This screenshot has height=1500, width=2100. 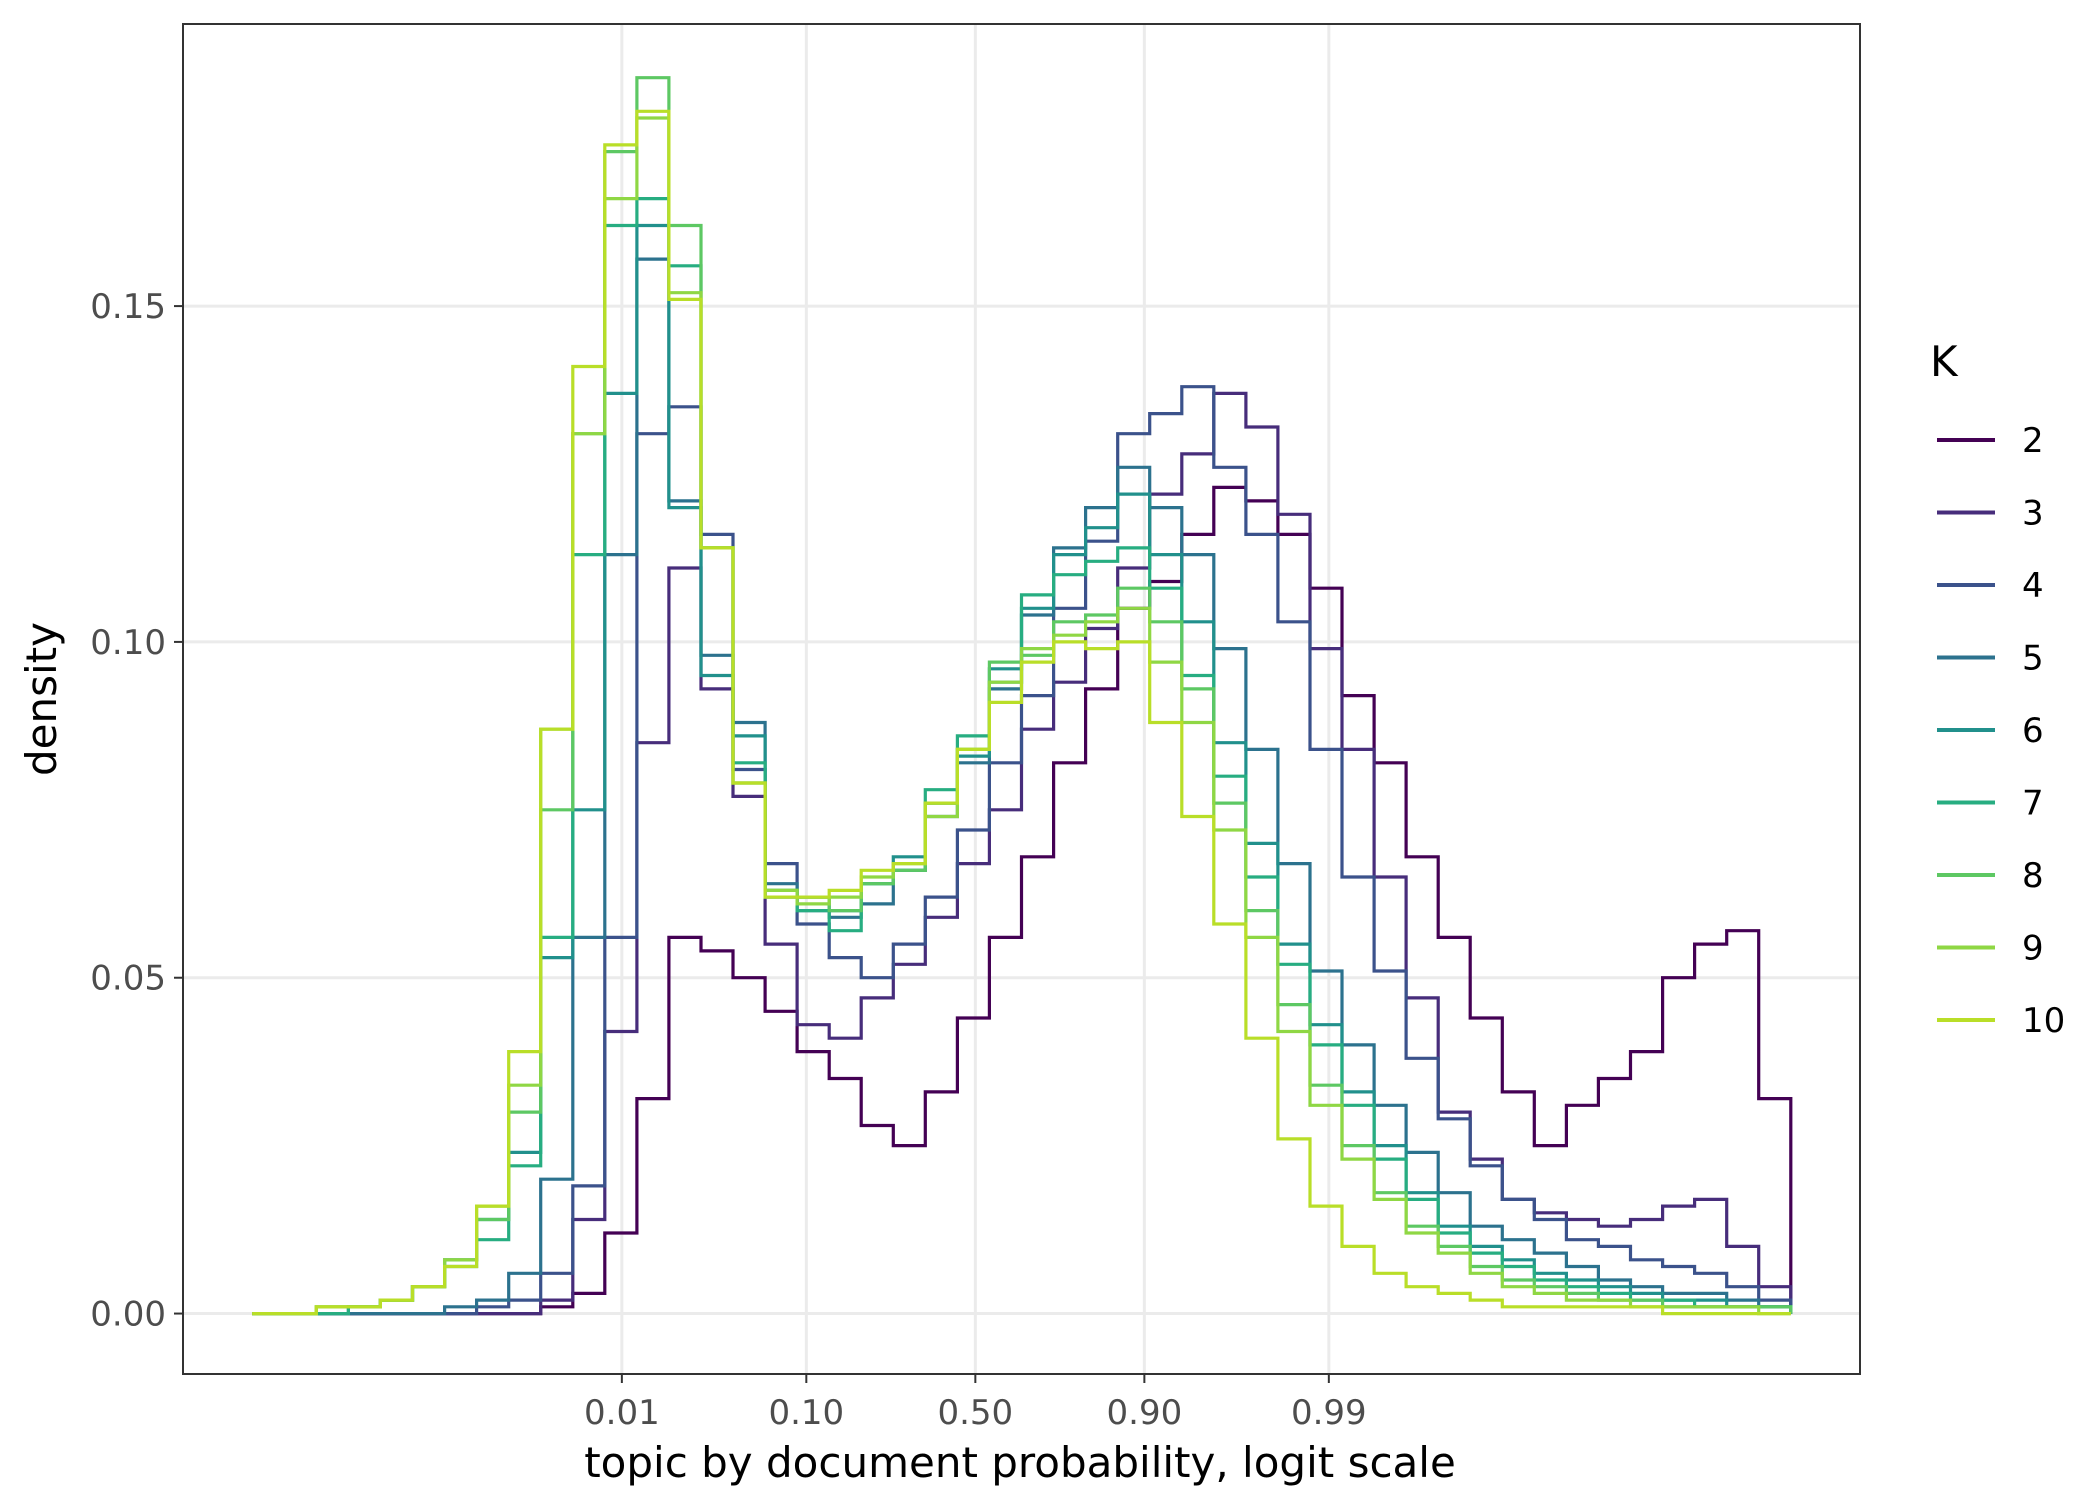 I want to click on legend-title: K, so click(x=1944, y=361).